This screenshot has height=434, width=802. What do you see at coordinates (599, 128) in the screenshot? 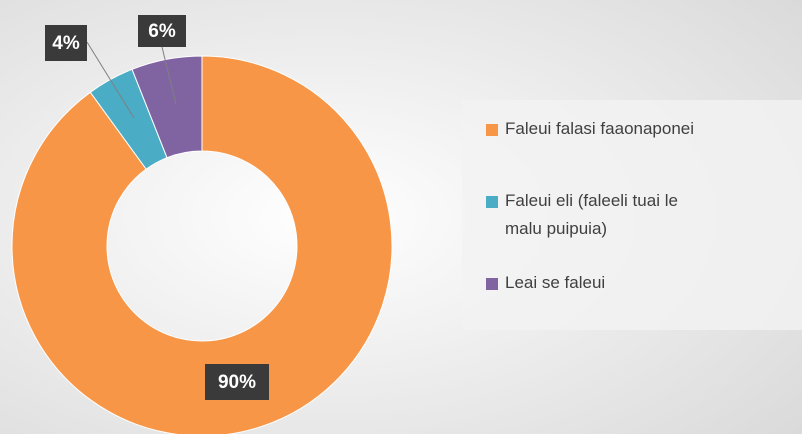
I see `legend-label: Faleui falasi faaonaponei` at bounding box center [599, 128].